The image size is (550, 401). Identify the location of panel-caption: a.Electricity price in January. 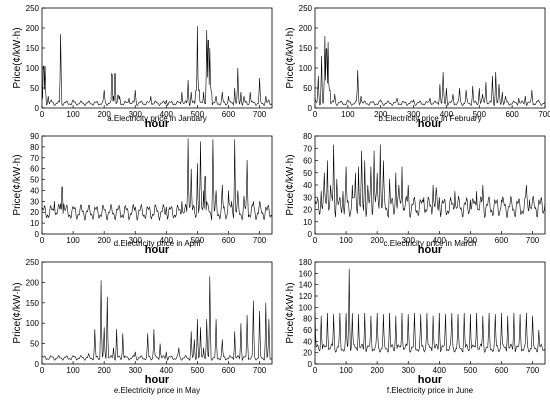
(157, 118).